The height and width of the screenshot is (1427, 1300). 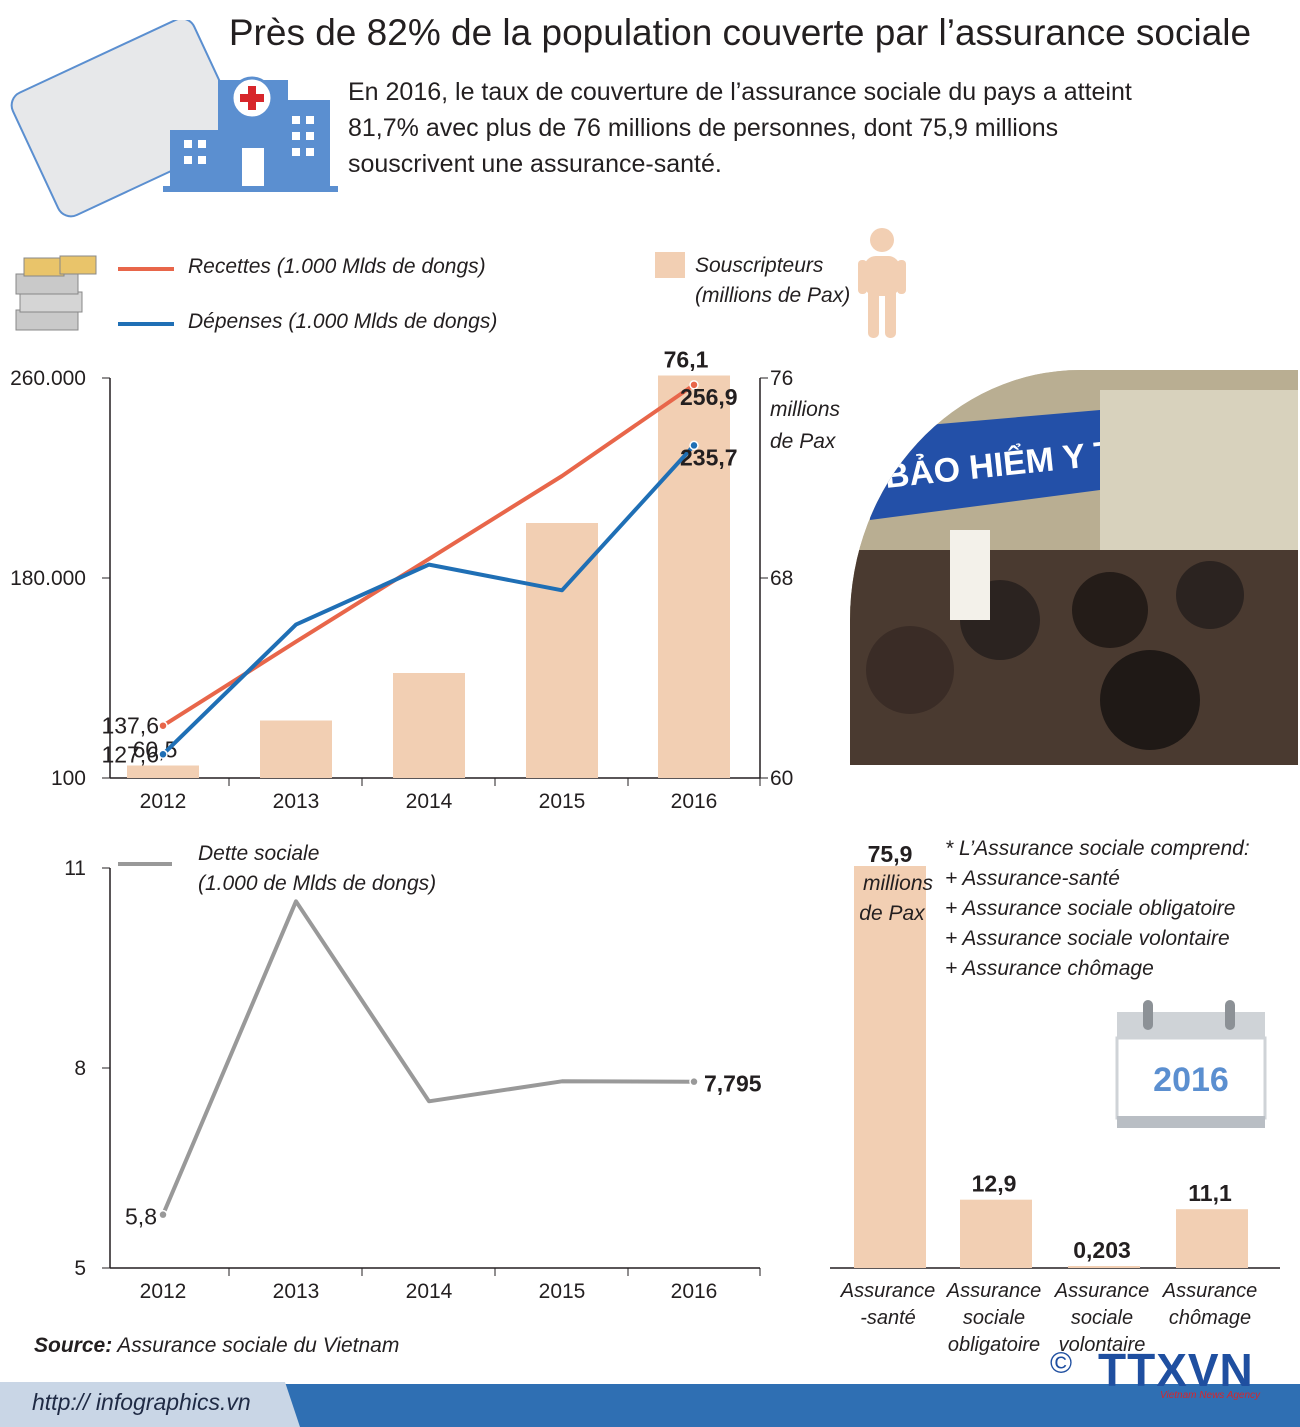 What do you see at coordinates (250, 134) in the screenshot?
I see `hospital-icon` at bounding box center [250, 134].